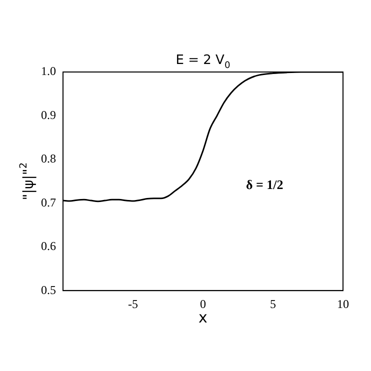  I want to click on x-tick-label: 0, so click(203, 303).